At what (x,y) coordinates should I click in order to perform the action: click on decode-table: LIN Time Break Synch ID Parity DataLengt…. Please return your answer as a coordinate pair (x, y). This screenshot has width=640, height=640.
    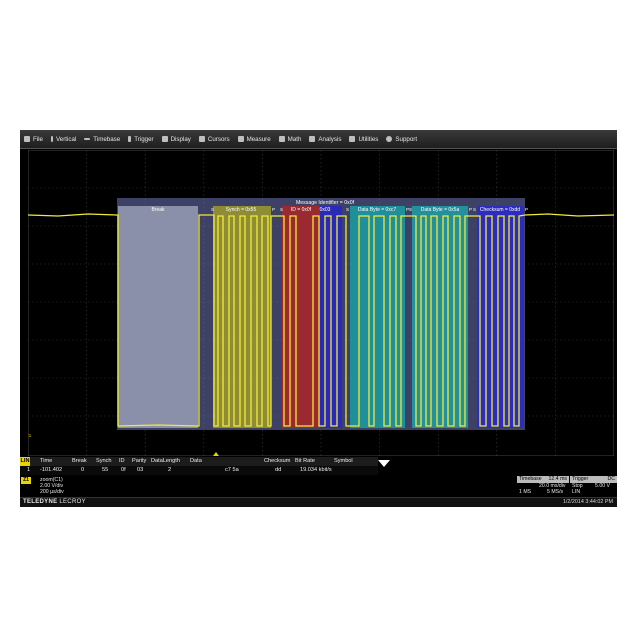
    Looking at the image, I should click on (318, 466).